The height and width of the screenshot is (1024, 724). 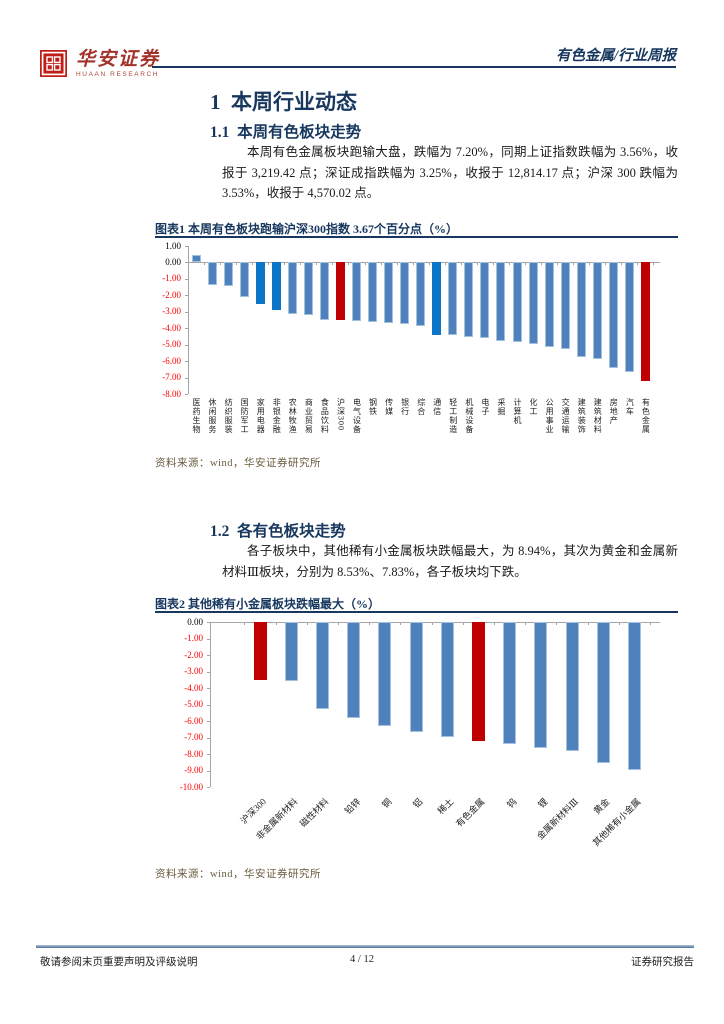 I want to click on section-1-1-heading: 1.1 本周有色板块走势, so click(x=286, y=132).